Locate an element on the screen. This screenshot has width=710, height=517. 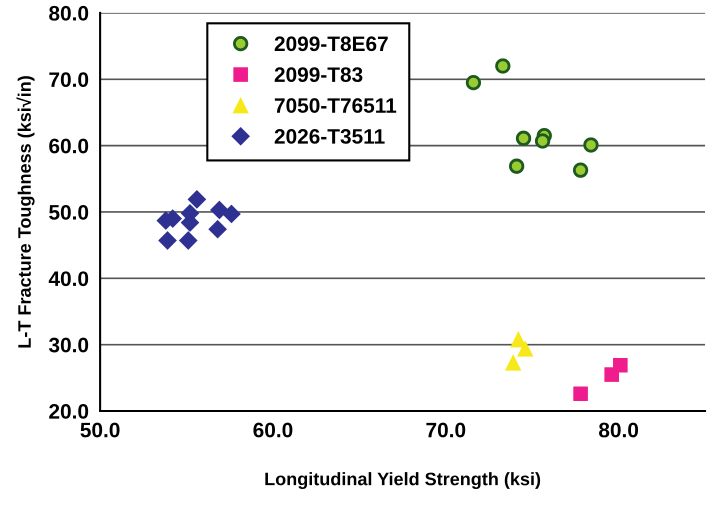
x-tick-label: 80.0 is located at coordinates (618, 430).